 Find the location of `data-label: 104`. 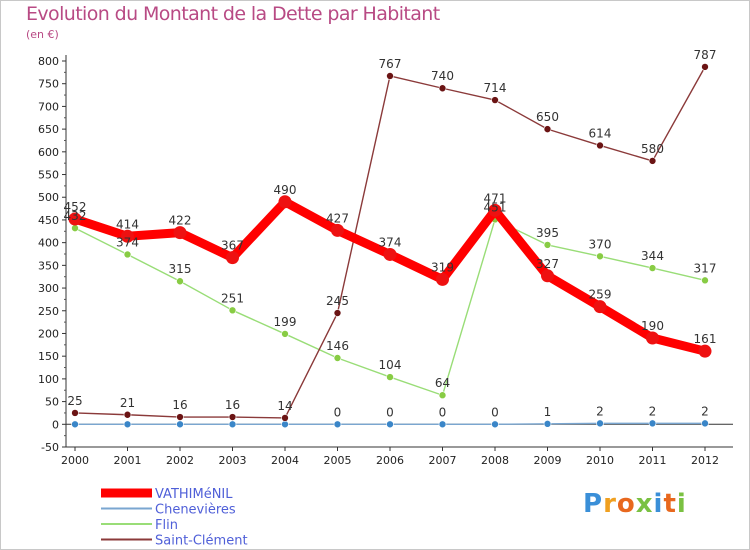

data-label: 104 is located at coordinates (390, 365).